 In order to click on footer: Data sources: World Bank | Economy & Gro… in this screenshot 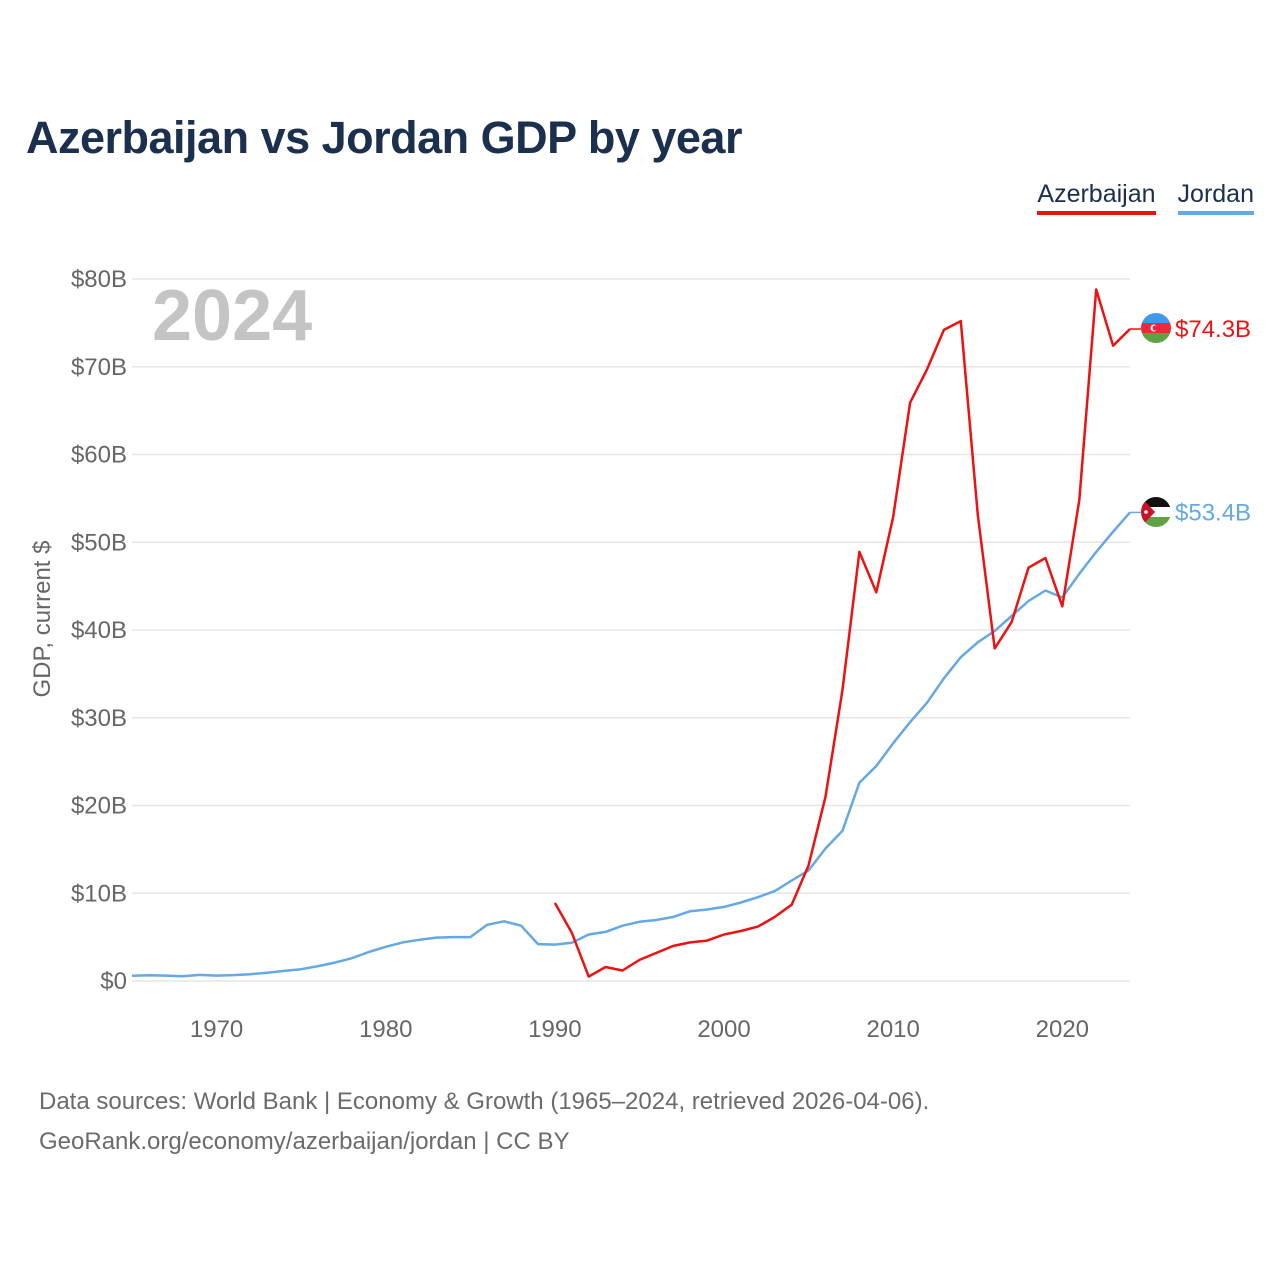, I will do `click(484, 1122)`.